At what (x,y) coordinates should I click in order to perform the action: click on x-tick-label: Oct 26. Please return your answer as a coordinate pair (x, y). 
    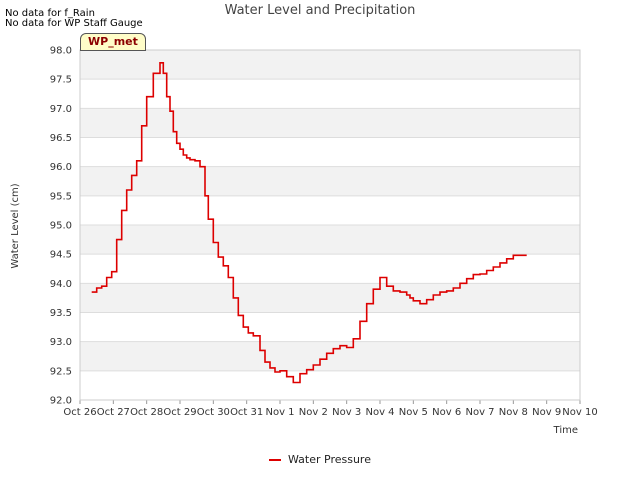
    Looking at the image, I should click on (79, 412).